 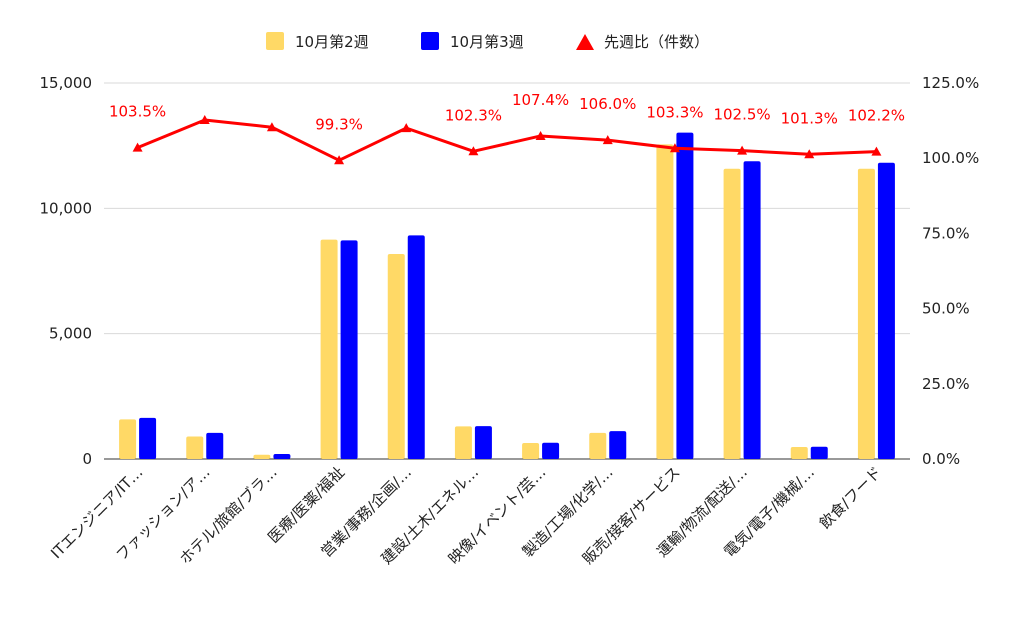 What do you see at coordinates (946, 384) in the screenshot?
I see `right-tick-label: 25.0%` at bounding box center [946, 384].